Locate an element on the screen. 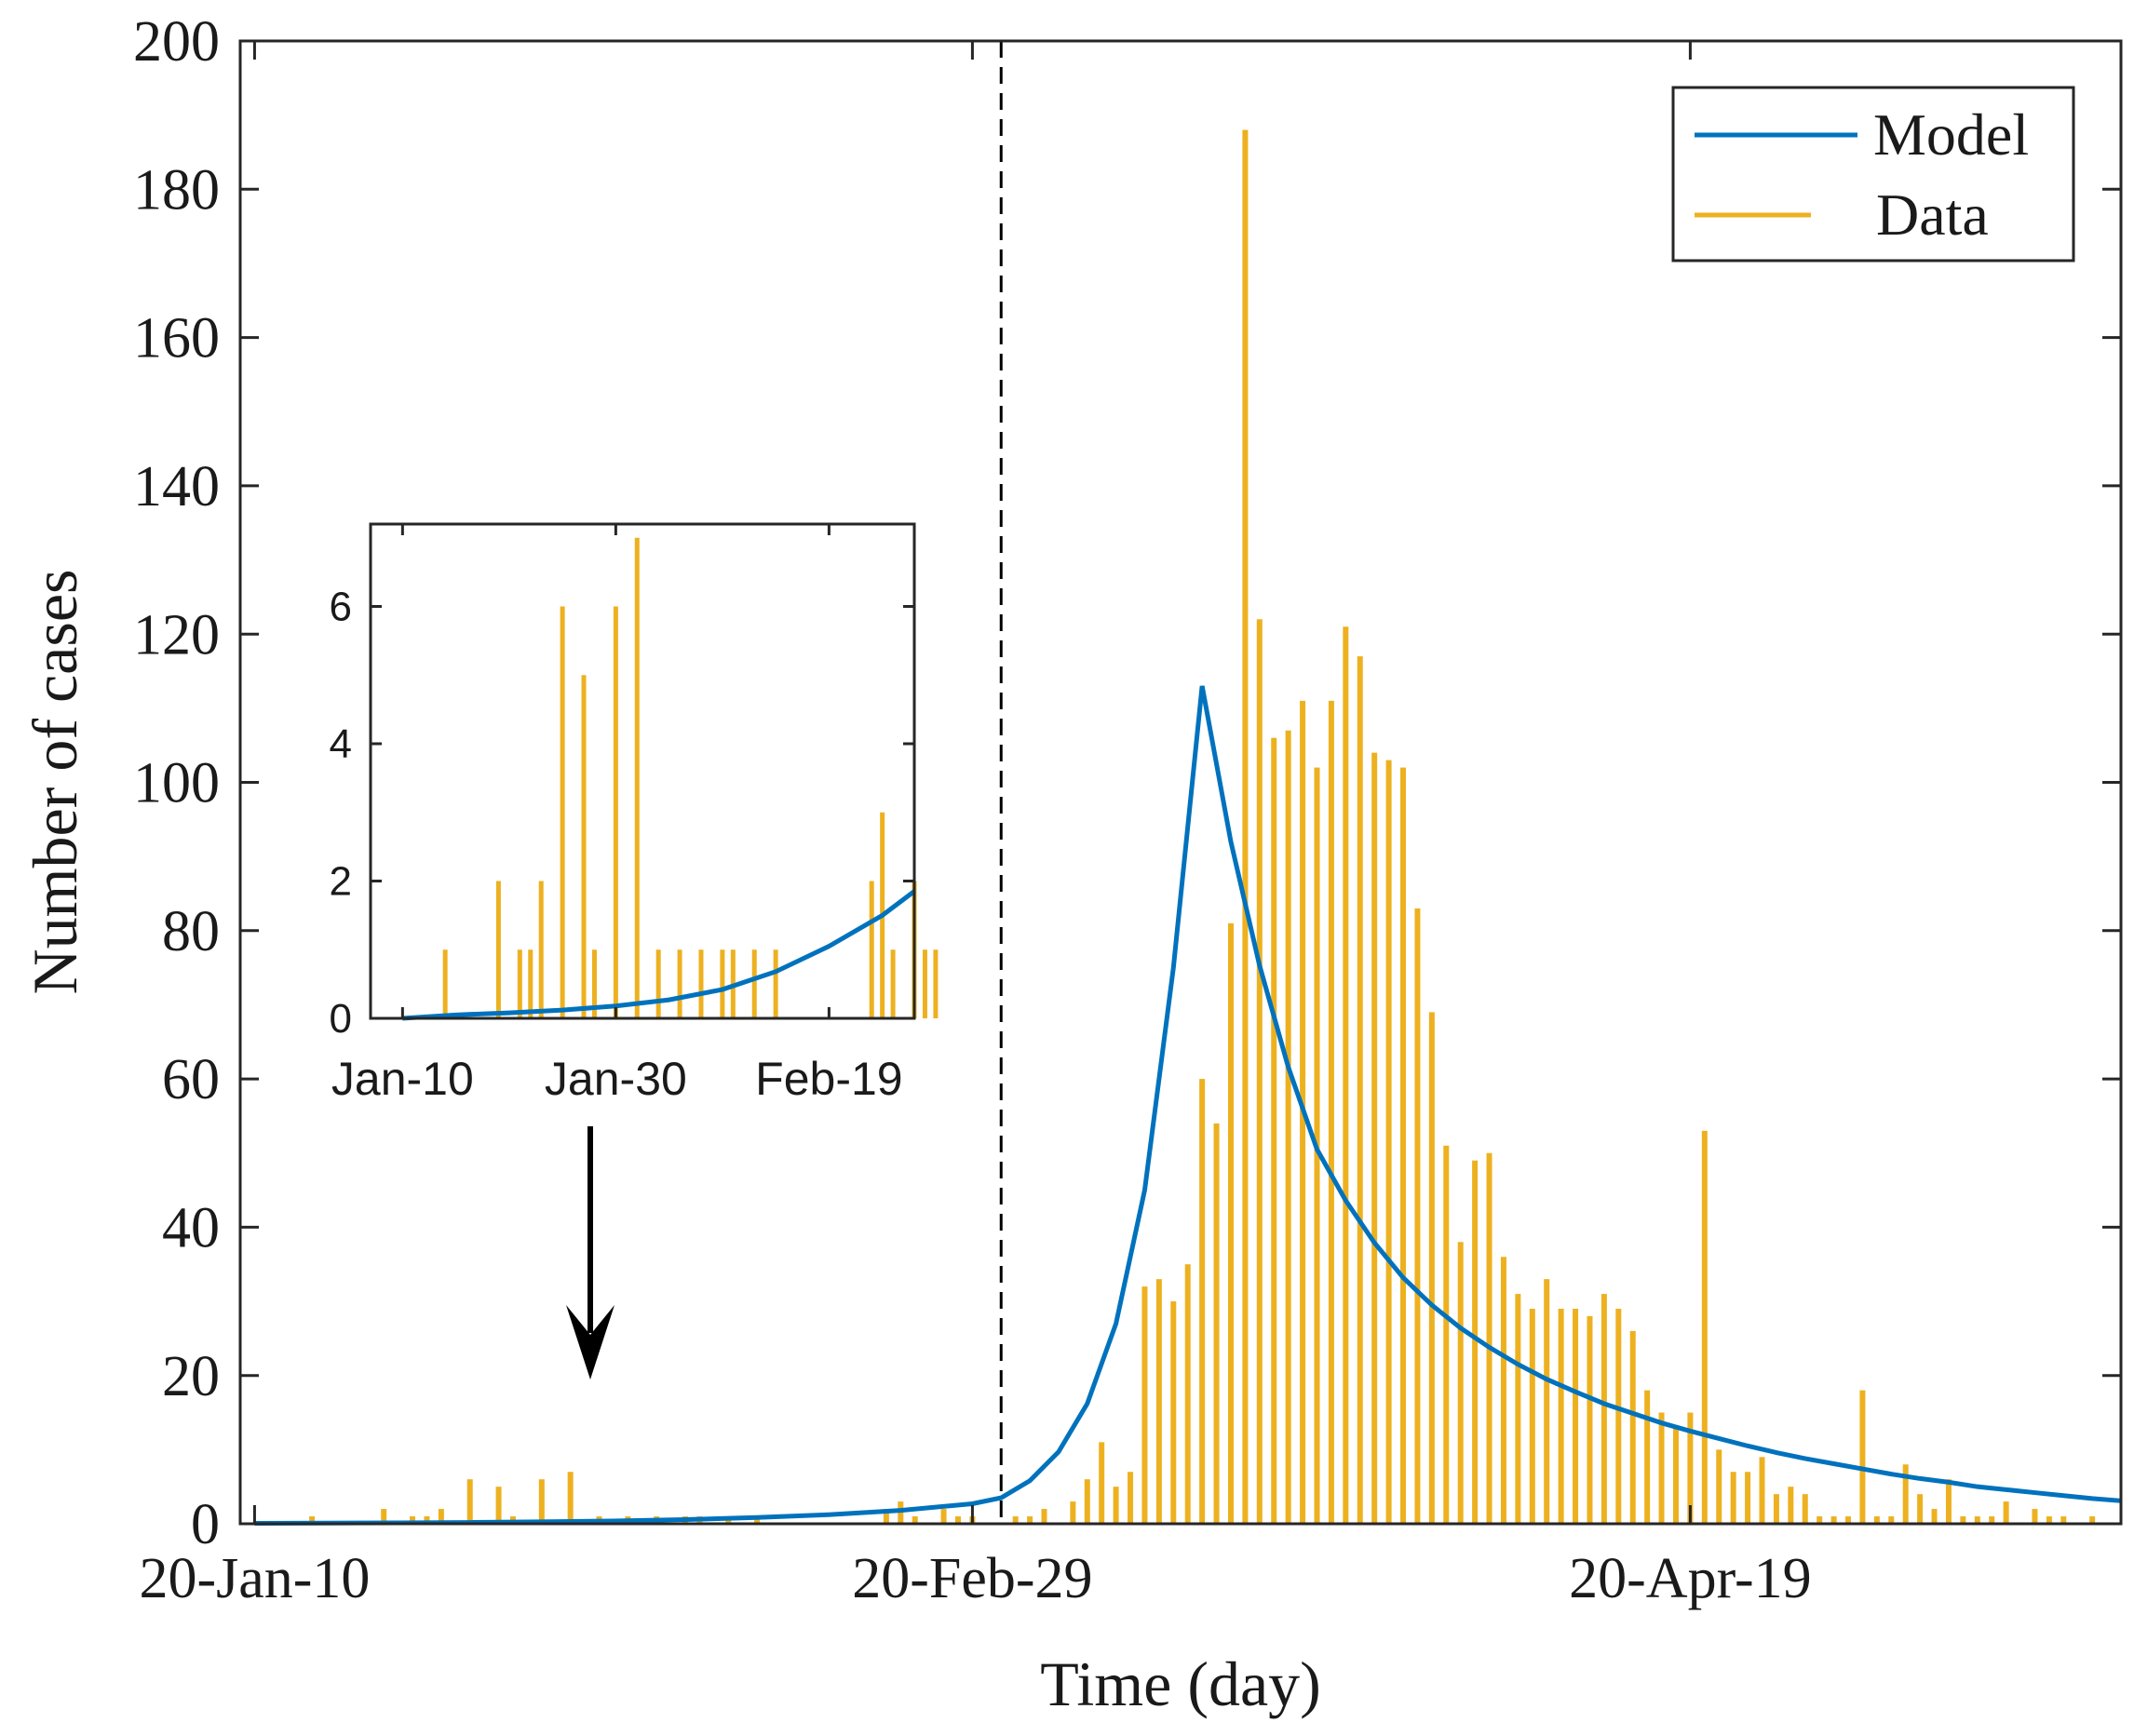 The image size is (2134, 1736). arrow-head is located at coordinates (590, 1342).